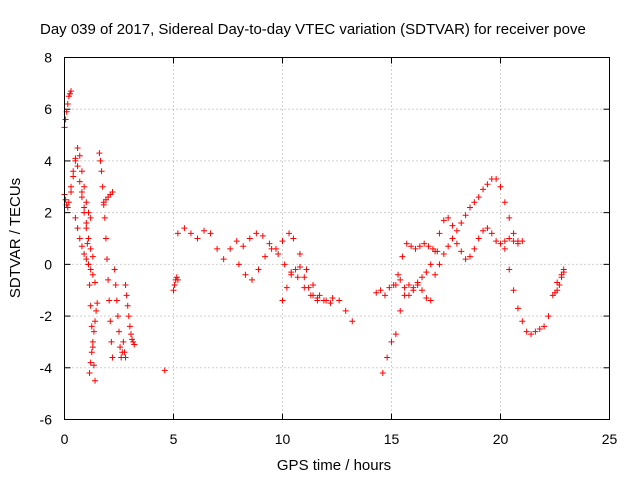 This screenshot has width=640, height=480. What do you see at coordinates (174, 439) in the screenshot?
I see `x-tick-label: 5` at bounding box center [174, 439].